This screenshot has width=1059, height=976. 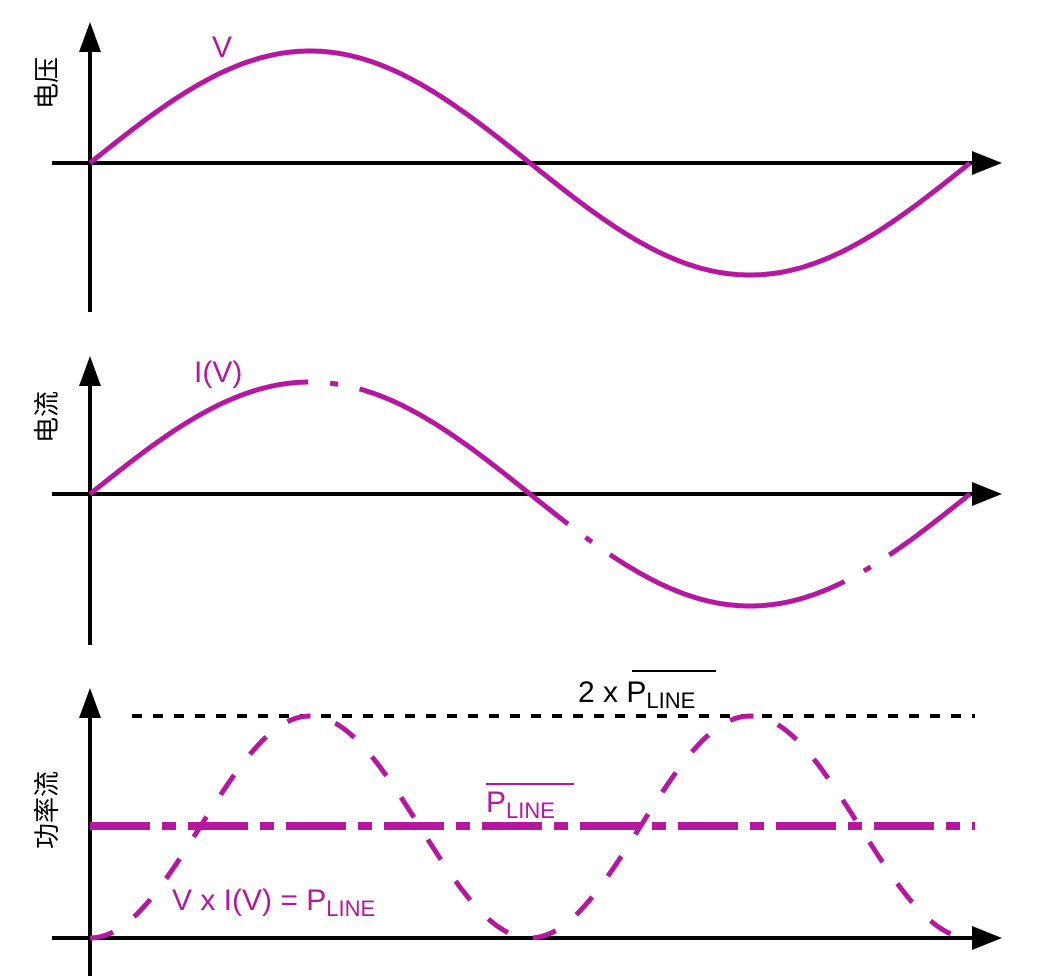 What do you see at coordinates (48, 83) in the screenshot?
I see `voltage-axis-label: 电压` at bounding box center [48, 83].